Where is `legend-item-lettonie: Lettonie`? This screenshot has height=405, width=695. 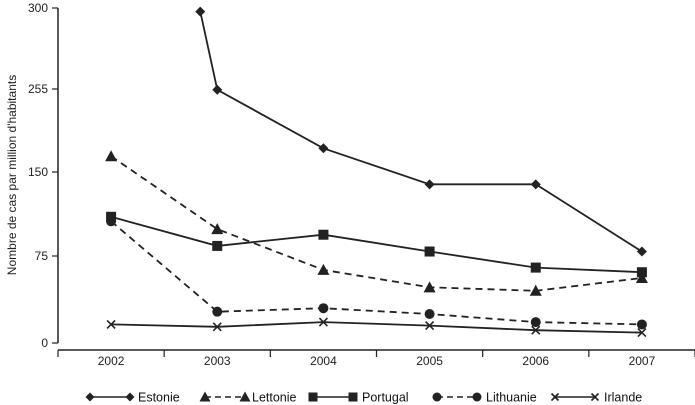
legend-item-lettonie: Lettonie is located at coordinates (248, 398).